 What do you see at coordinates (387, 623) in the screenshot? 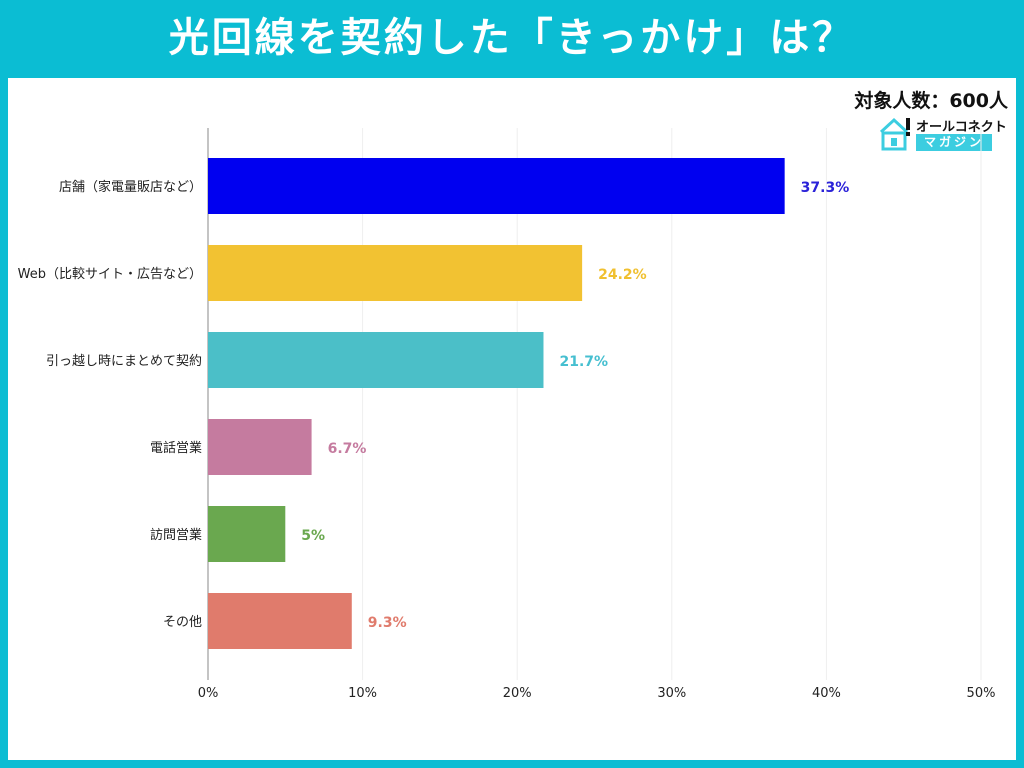
I see `data-label: 9.3%` at bounding box center [387, 623].